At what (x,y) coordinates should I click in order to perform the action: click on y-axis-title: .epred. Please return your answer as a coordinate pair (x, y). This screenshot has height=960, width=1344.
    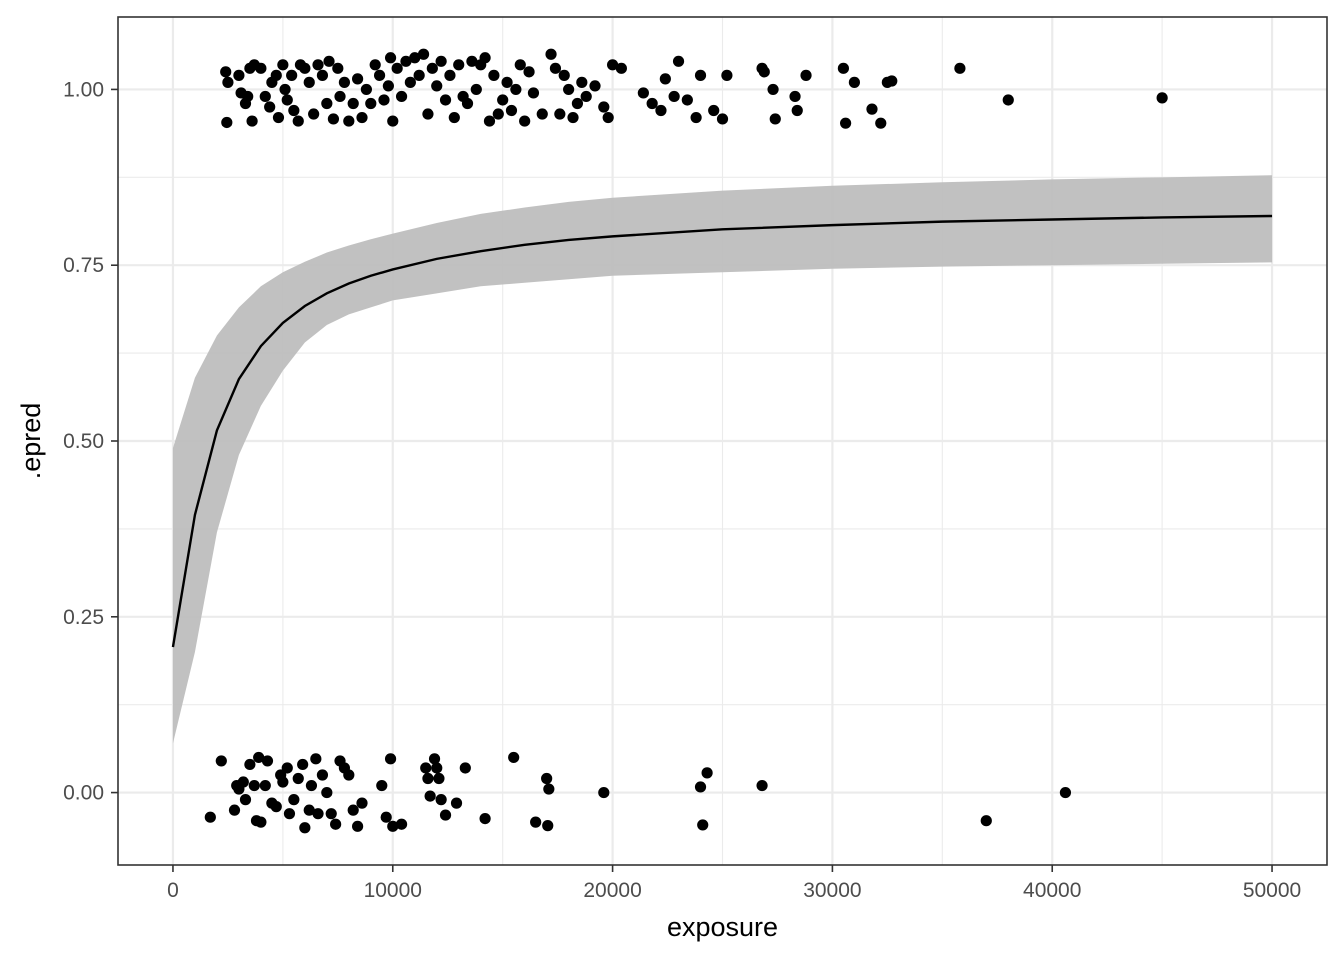
    Looking at the image, I should click on (31, 441).